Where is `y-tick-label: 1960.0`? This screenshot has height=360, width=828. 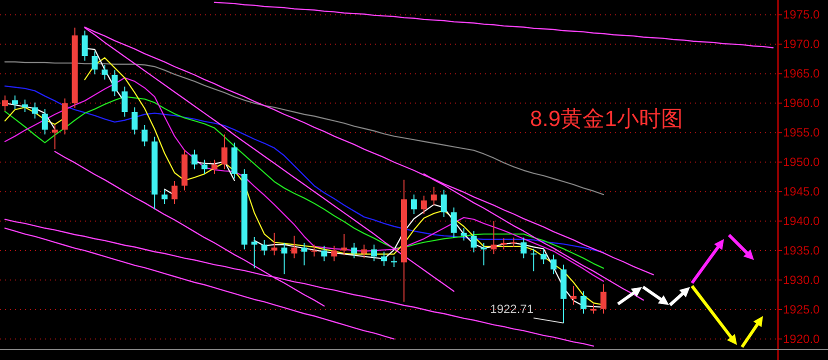
y-tick-label: 1960.0 is located at coordinates (801, 103).